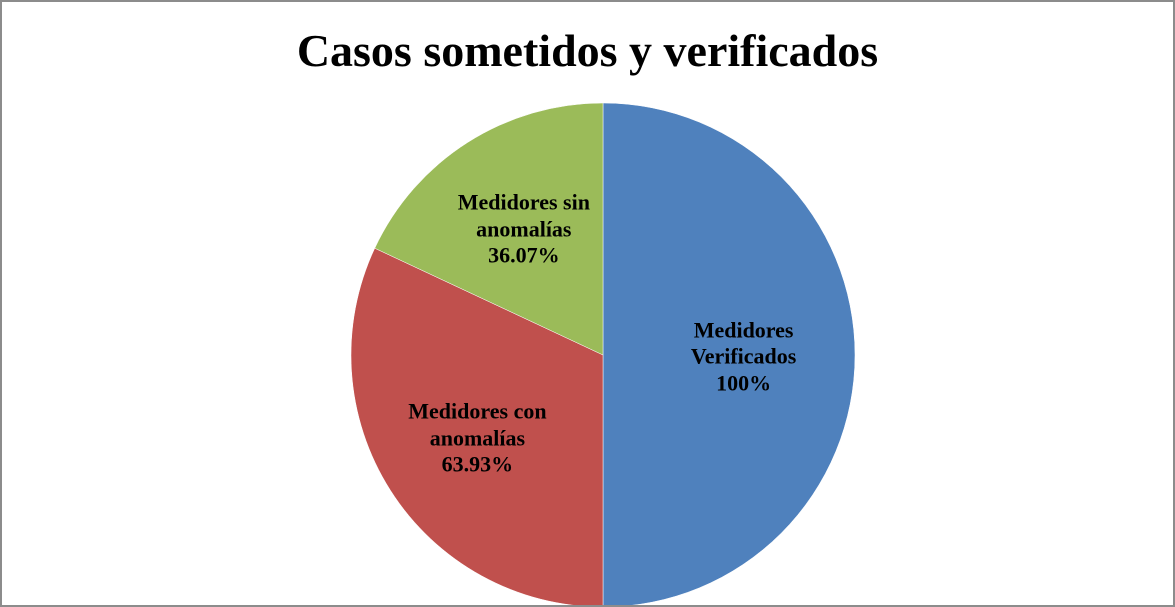 This screenshot has width=1175, height=607. What do you see at coordinates (744, 383) in the screenshot?
I see `slice-value: 100%` at bounding box center [744, 383].